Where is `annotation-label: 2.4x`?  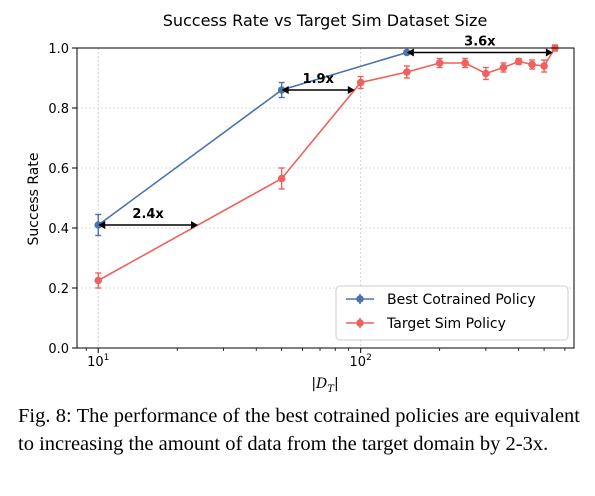 annotation-label: 2.4x is located at coordinates (148, 214).